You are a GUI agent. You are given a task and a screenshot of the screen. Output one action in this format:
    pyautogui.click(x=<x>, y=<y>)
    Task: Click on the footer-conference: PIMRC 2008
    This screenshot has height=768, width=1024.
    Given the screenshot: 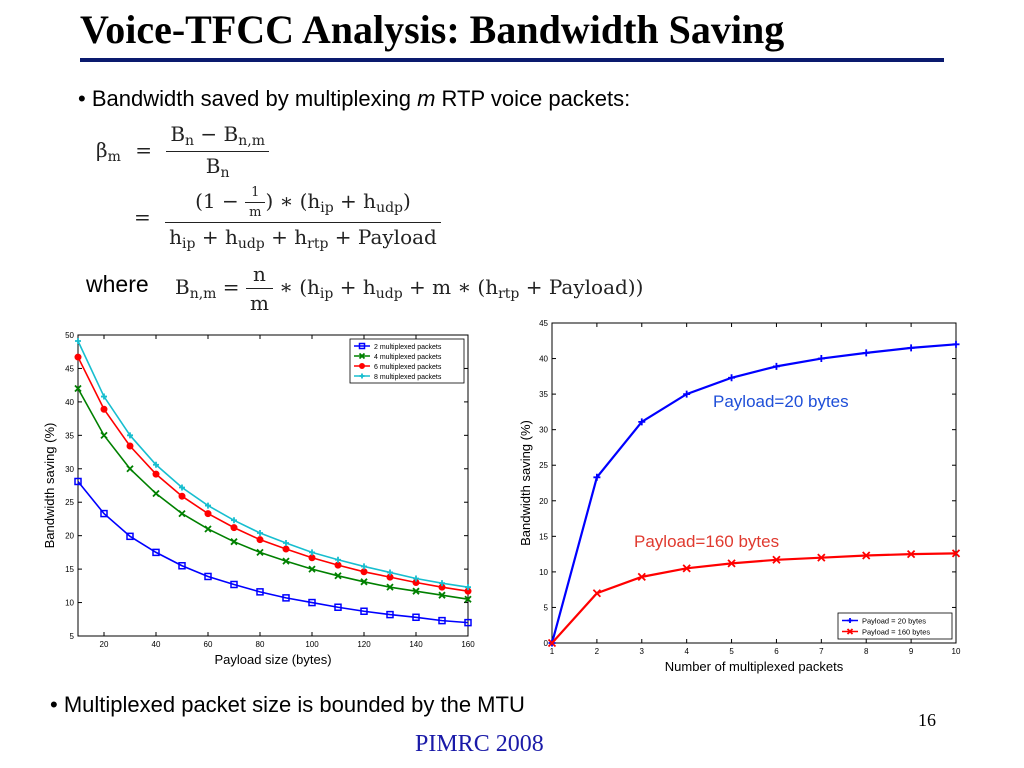 What is the action you would take?
    pyautogui.click(x=479, y=744)
    